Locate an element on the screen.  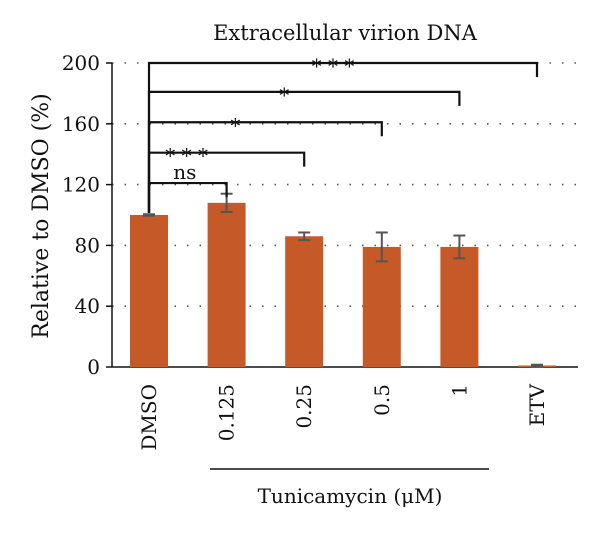
significance-label: ns is located at coordinates (184, 172).